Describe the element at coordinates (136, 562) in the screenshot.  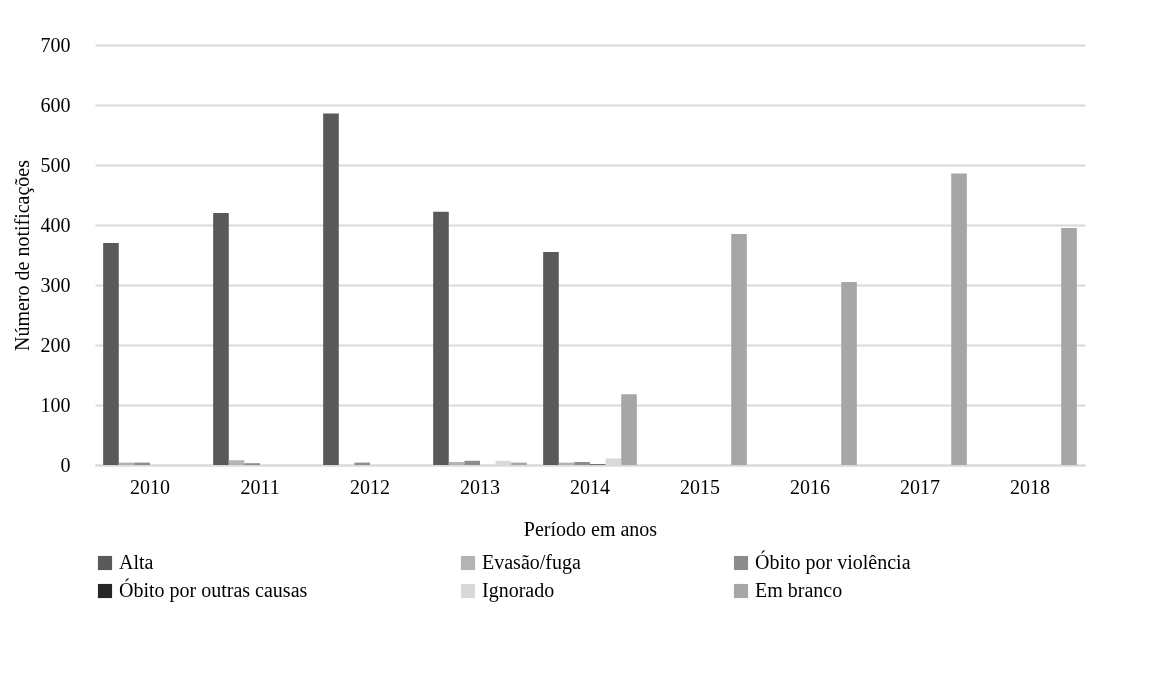
I see `legend-label: Alta` at that location.